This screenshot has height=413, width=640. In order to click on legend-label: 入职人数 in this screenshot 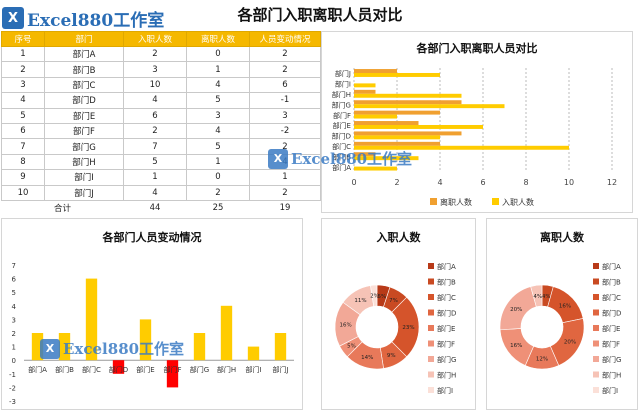, I will do `click(518, 202)`.